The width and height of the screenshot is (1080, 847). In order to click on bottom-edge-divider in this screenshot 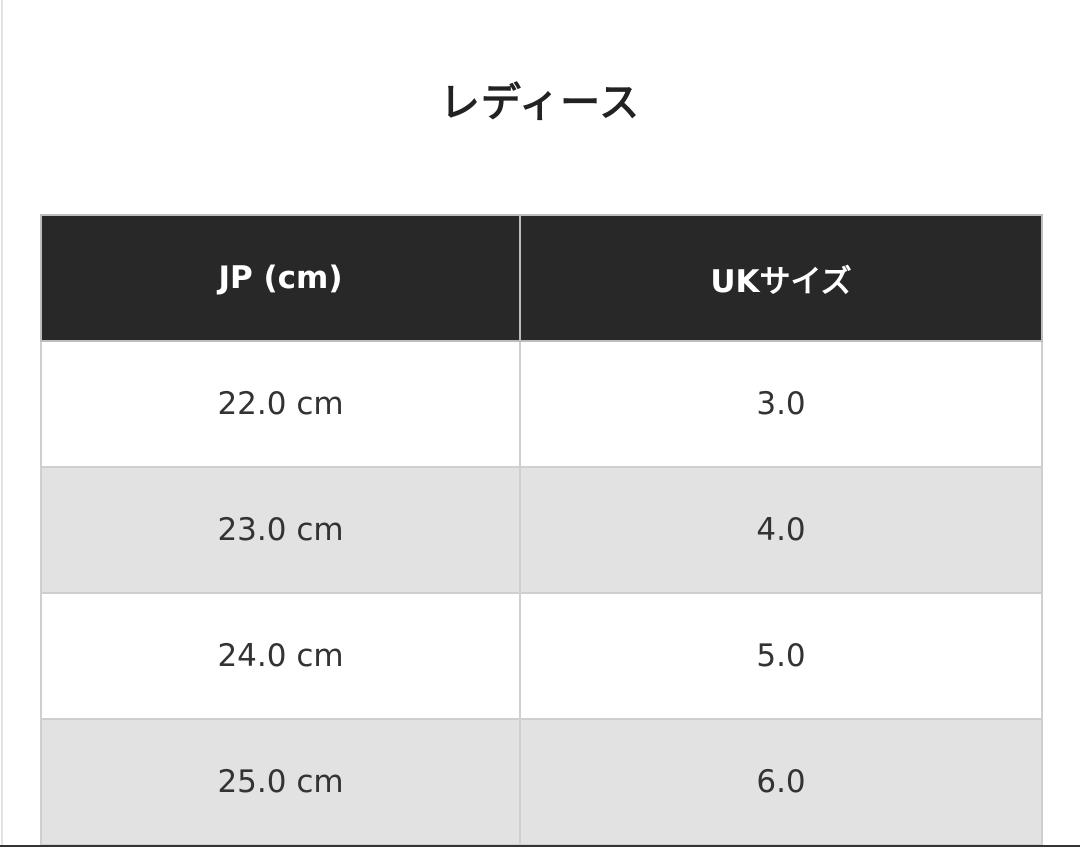, I will do `click(540, 846)`.